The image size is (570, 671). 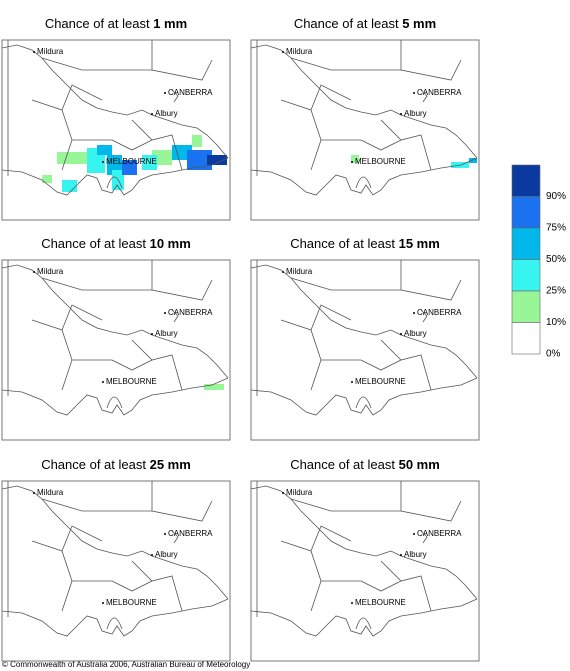 I want to click on legend-label: 90%, so click(x=556, y=196).